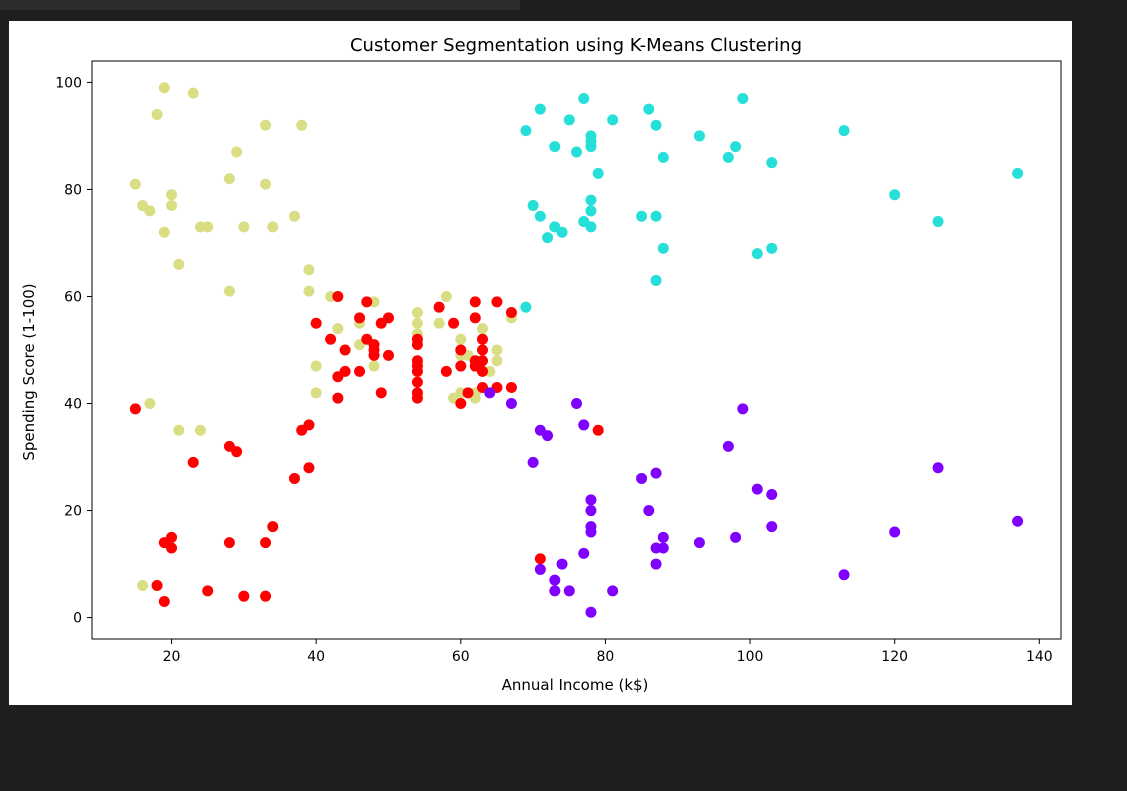 The image size is (1127, 791). Describe the element at coordinates (73, 512) in the screenshot. I see `y-tick-label: 20` at that location.